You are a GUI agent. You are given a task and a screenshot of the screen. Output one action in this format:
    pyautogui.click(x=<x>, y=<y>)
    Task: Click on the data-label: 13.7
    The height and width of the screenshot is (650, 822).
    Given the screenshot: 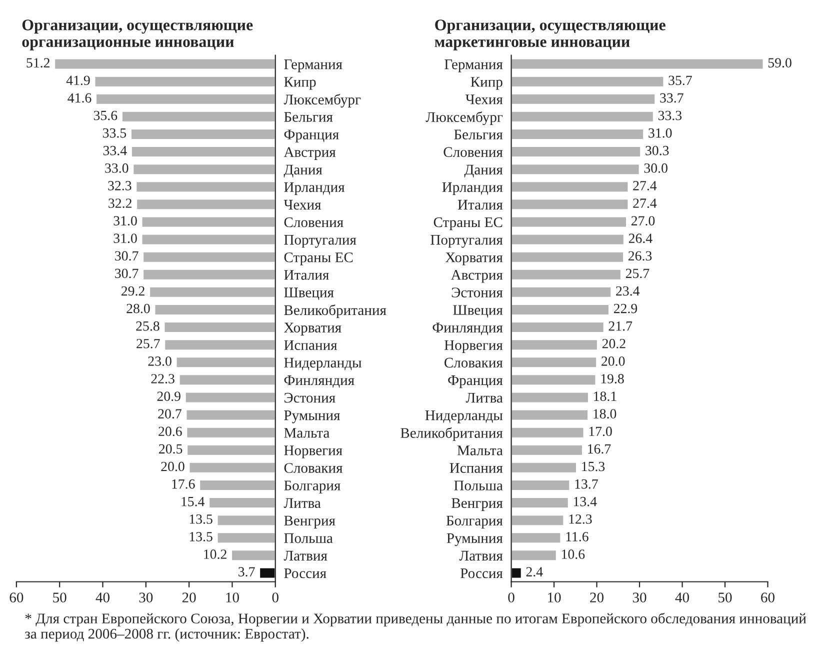 What is the action you would take?
    pyautogui.click(x=586, y=484)
    